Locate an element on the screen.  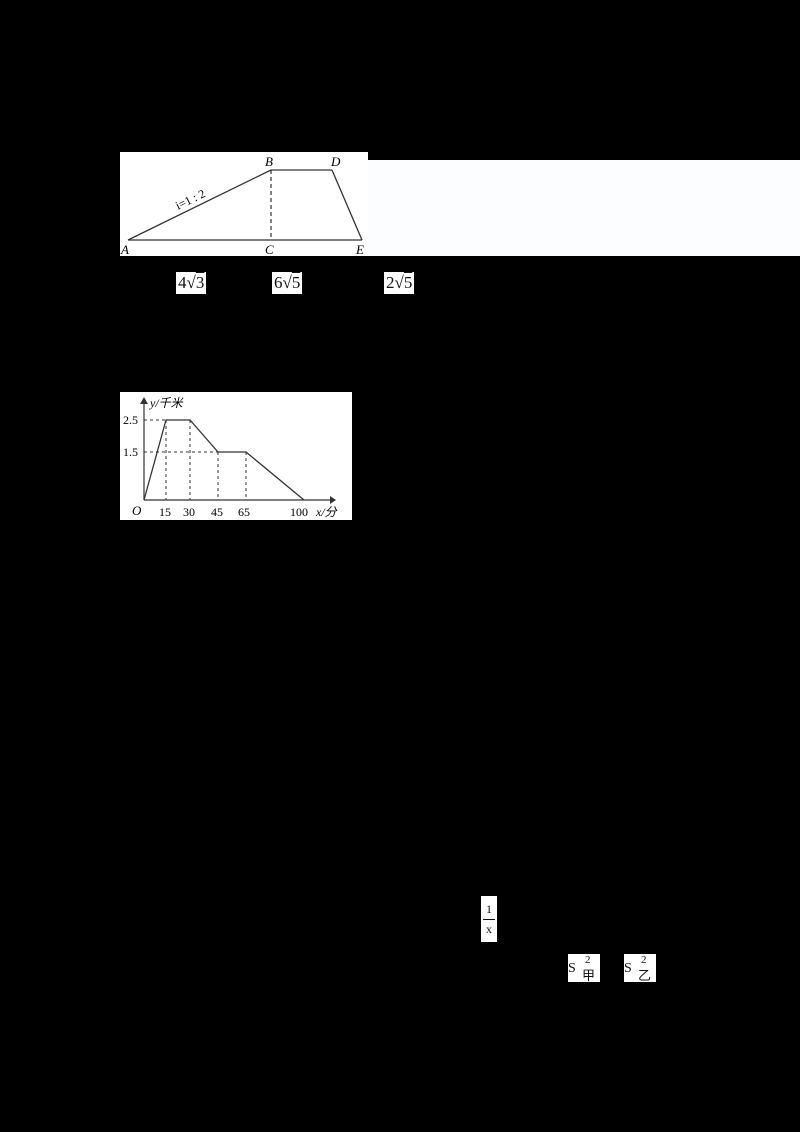
origin-label: O is located at coordinates (137, 510).